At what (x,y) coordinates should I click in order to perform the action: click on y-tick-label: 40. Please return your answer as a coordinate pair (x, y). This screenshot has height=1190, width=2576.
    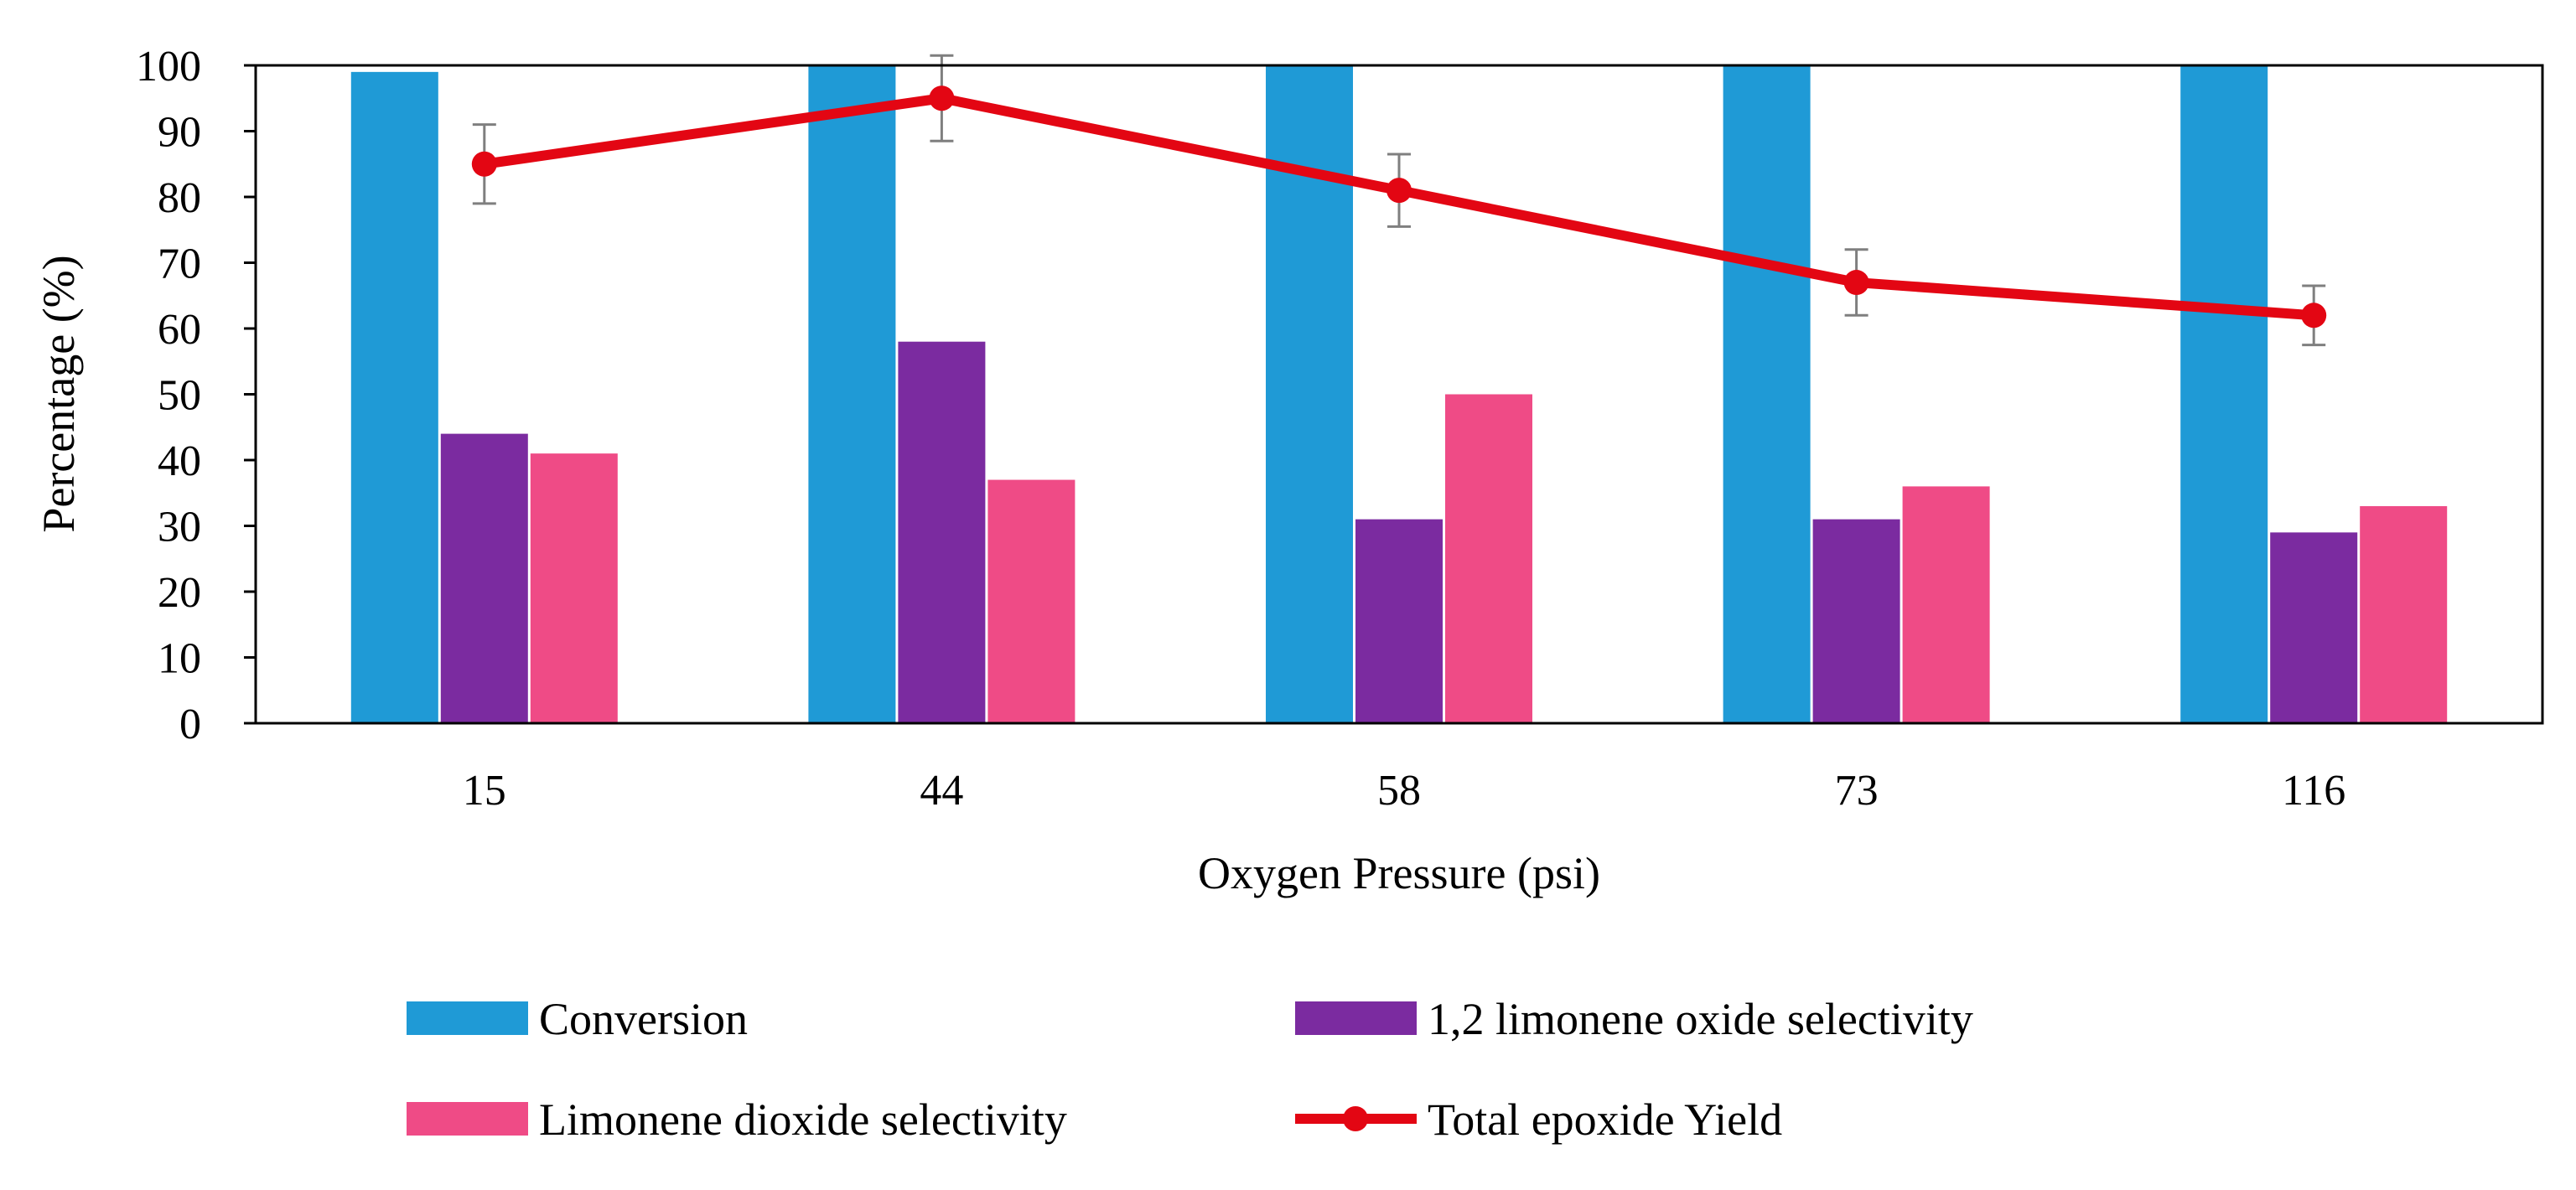
    Looking at the image, I should click on (179, 461).